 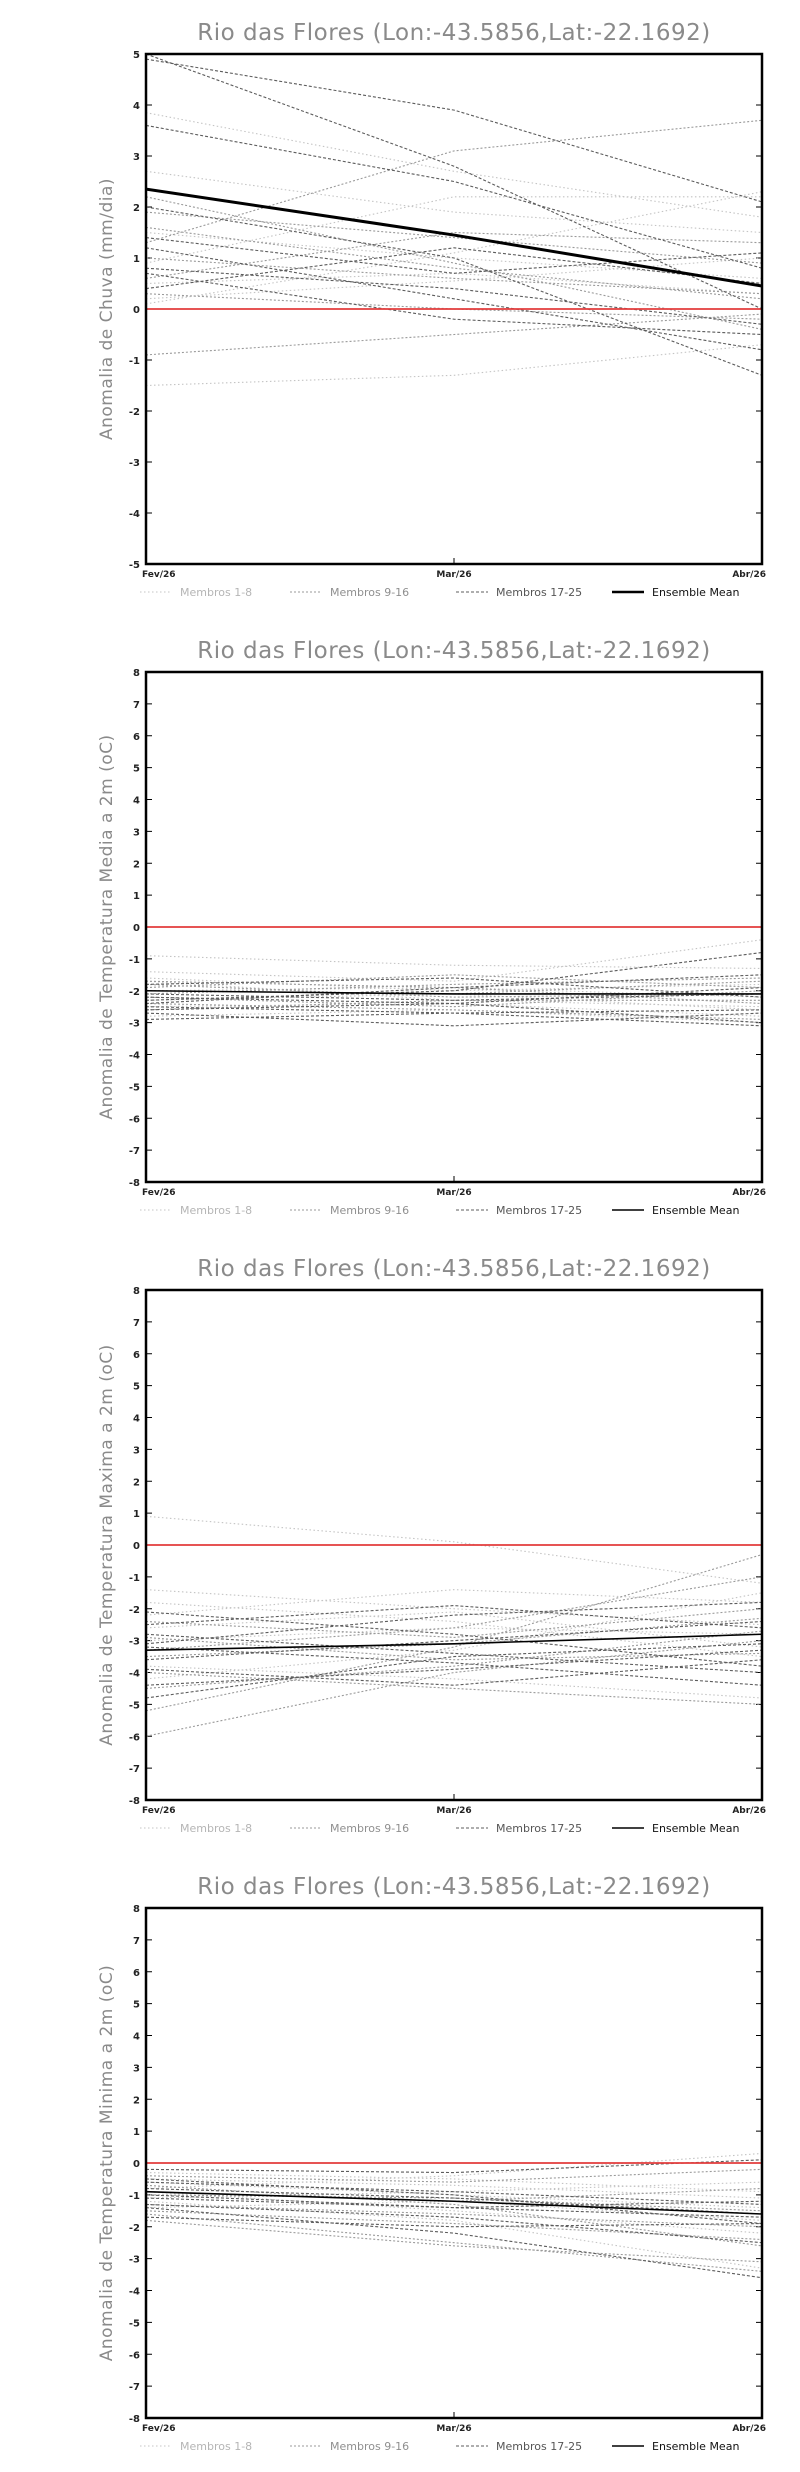 What do you see at coordinates (134, 2387) in the screenshot?
I see `y-tick-label: -7` at bounding box center [134, 2387].